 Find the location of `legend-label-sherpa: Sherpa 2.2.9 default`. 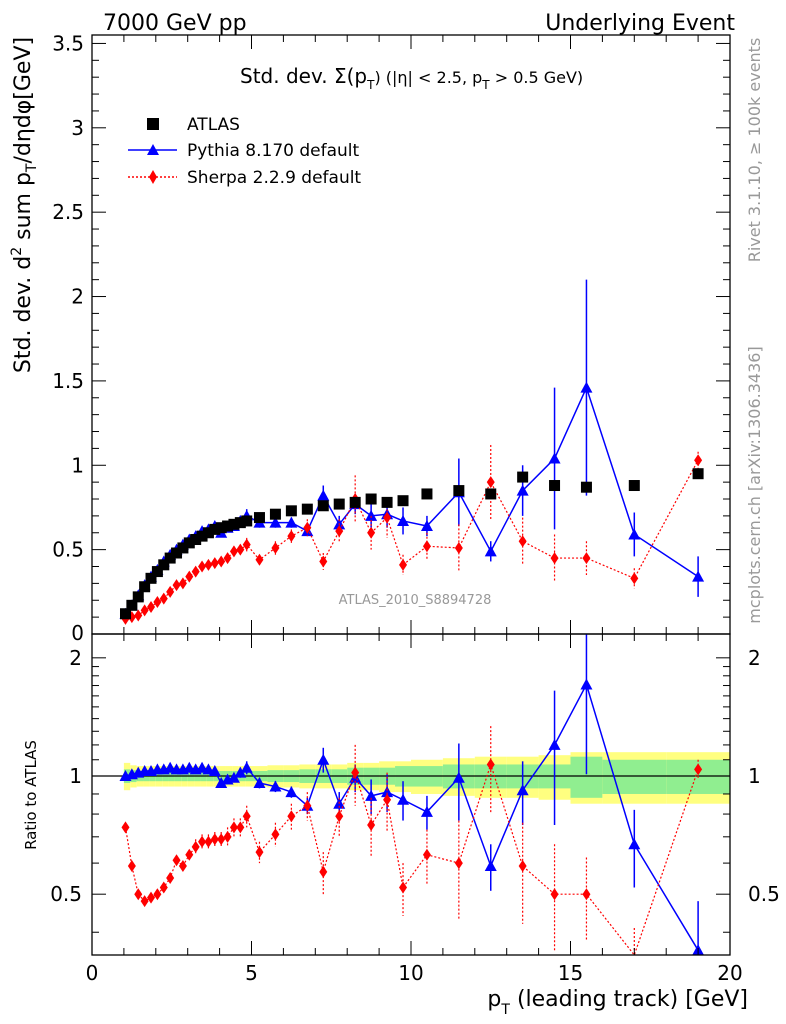

legend-label-sherpa: Sherpa 2.2.9 default is located at coordinates (274, 178).